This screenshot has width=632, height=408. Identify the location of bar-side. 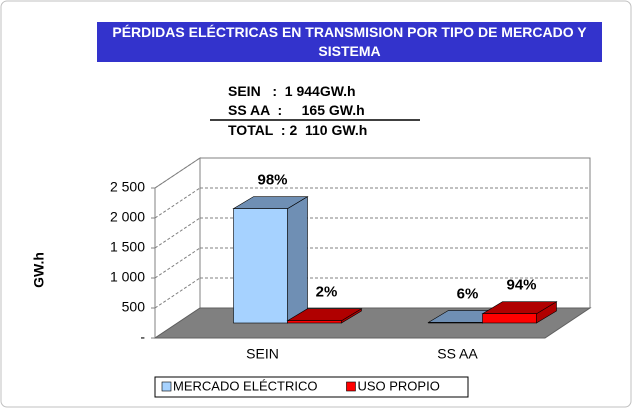
(297, 260).